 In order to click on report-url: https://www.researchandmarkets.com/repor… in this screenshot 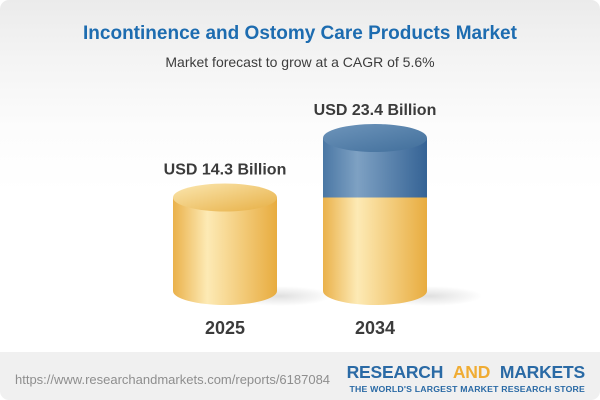, I will do `click(173, 379)`.